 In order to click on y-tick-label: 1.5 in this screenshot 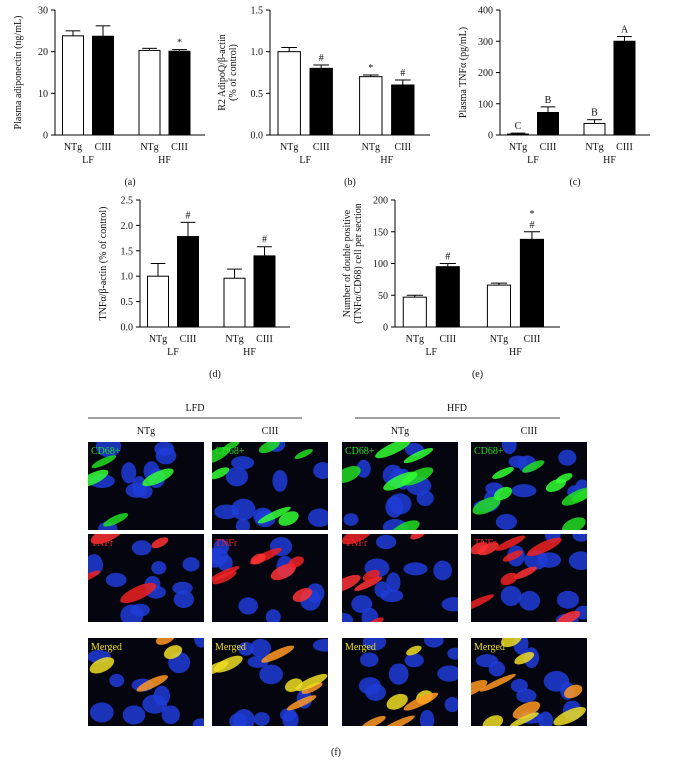, I will do `click(257, 11)`.